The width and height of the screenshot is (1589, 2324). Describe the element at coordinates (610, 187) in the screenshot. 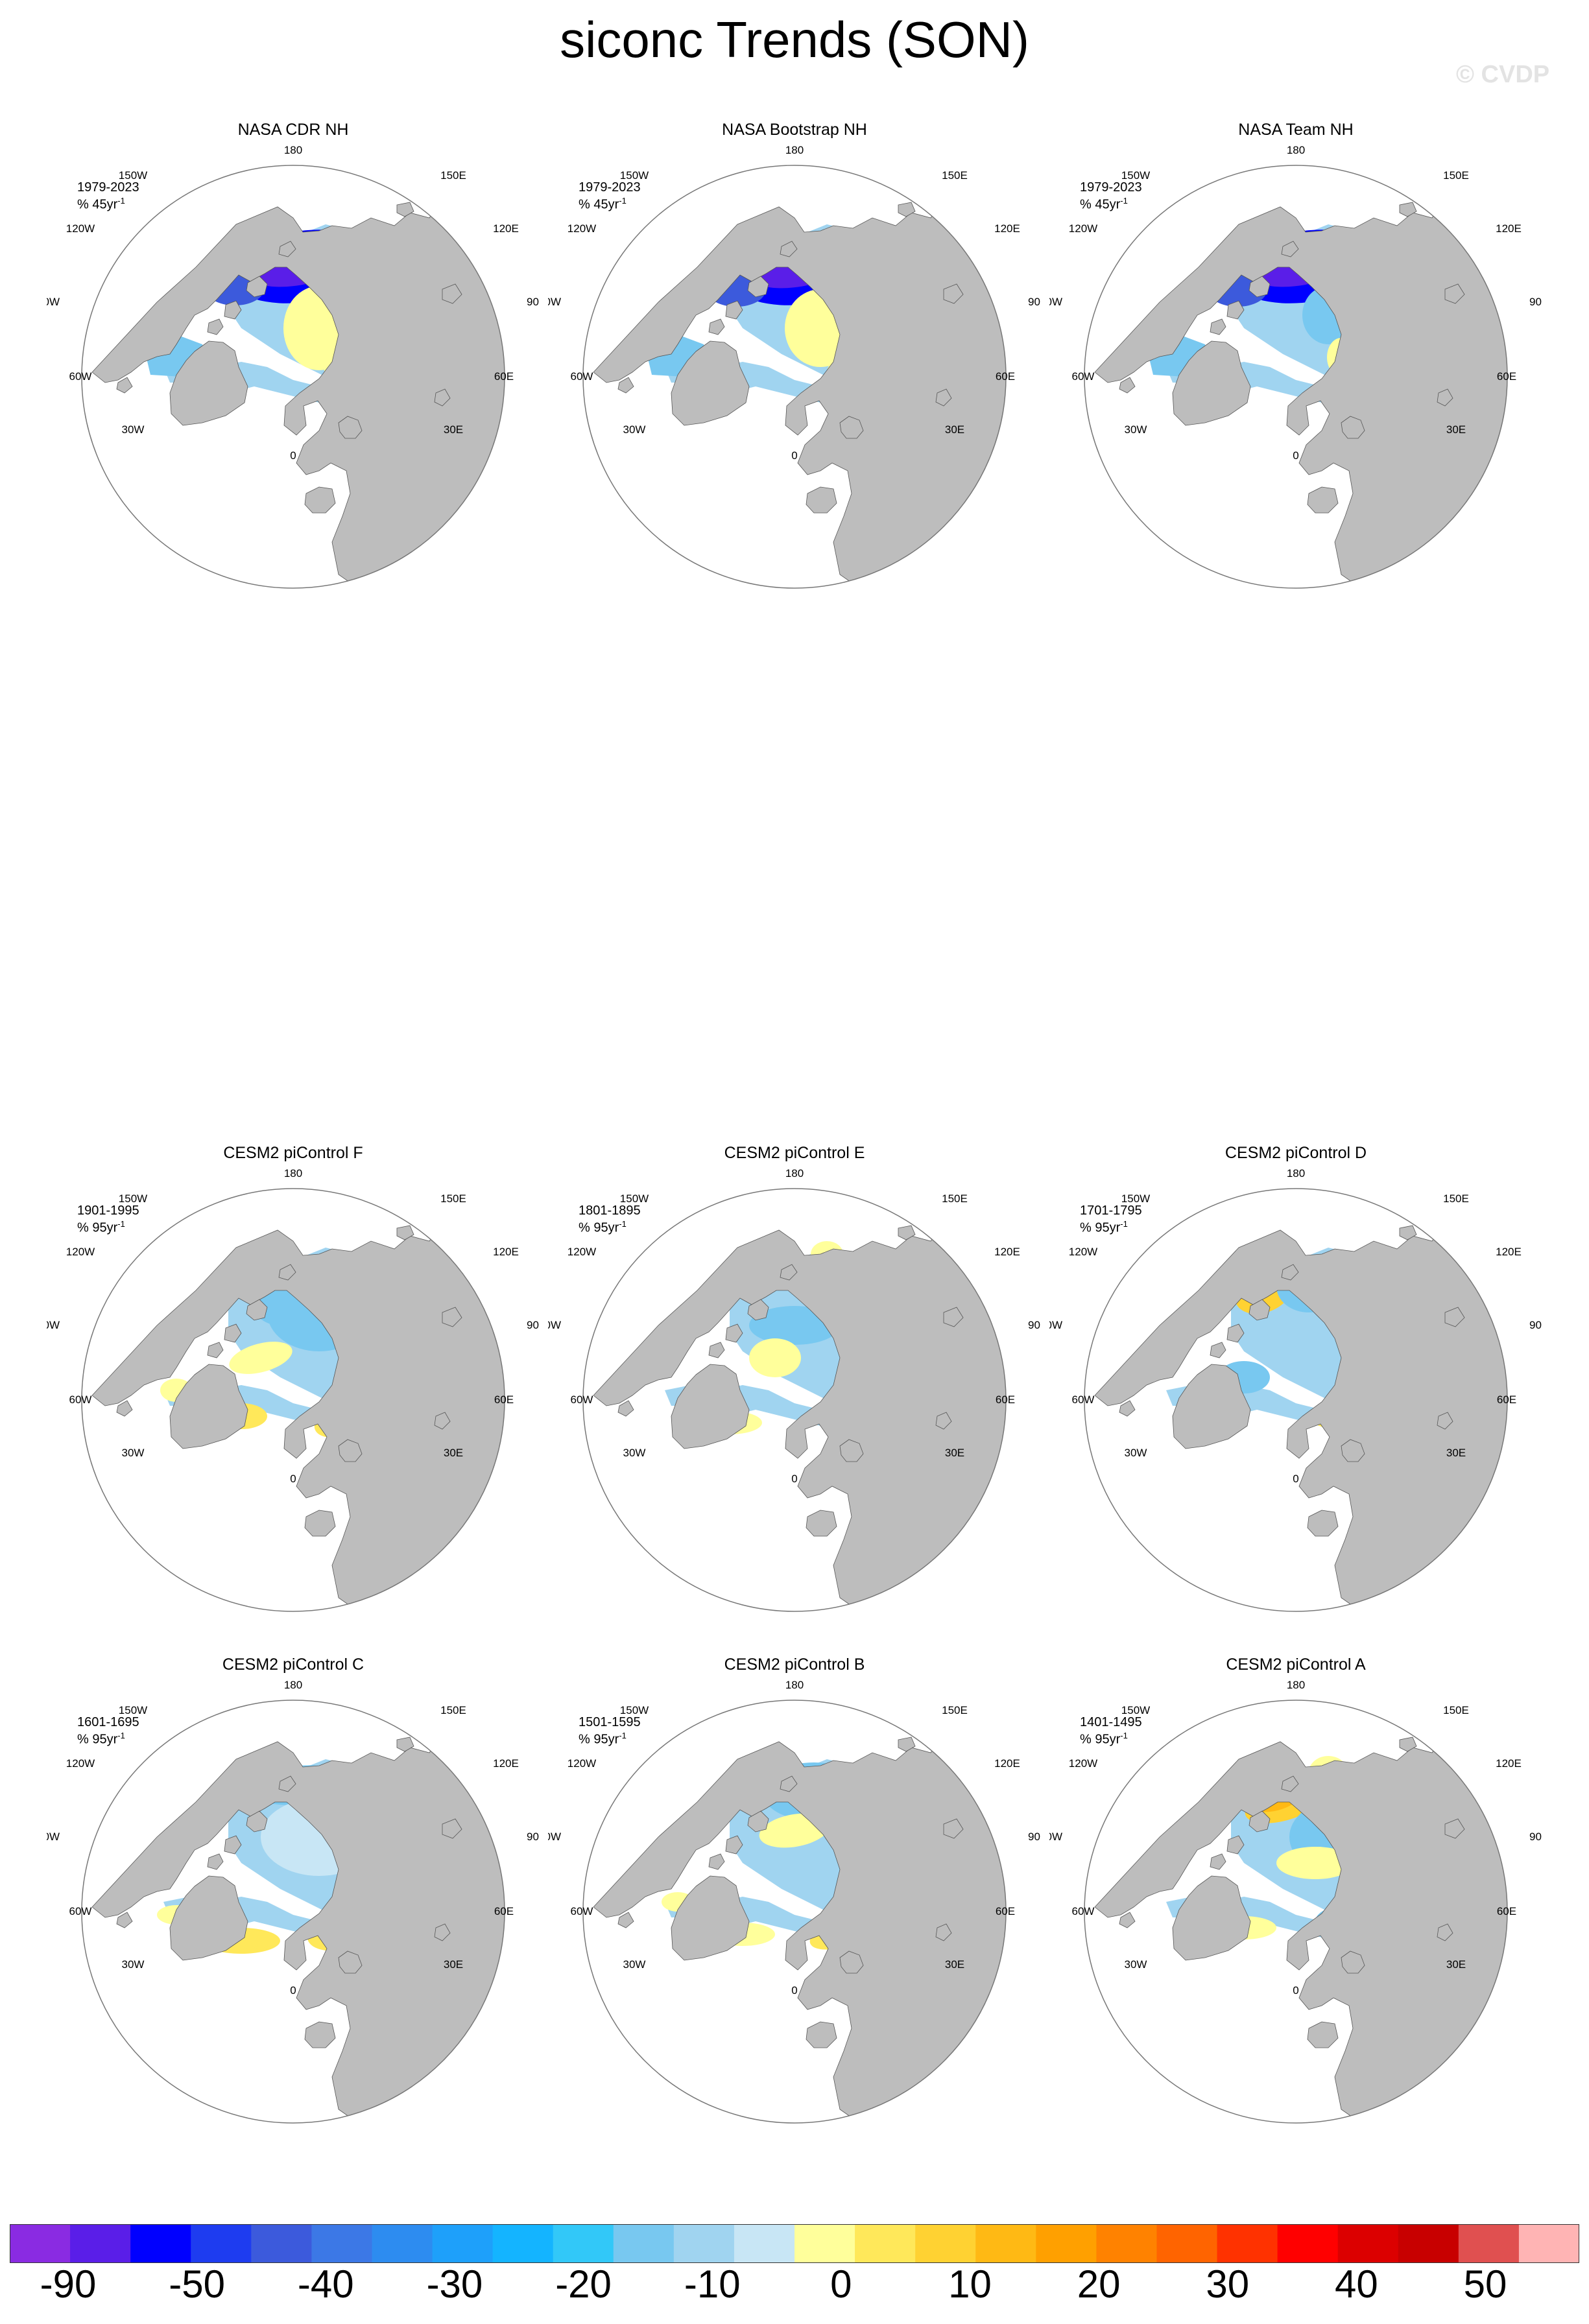

I see `panel-period: 1979-2023` at that location.